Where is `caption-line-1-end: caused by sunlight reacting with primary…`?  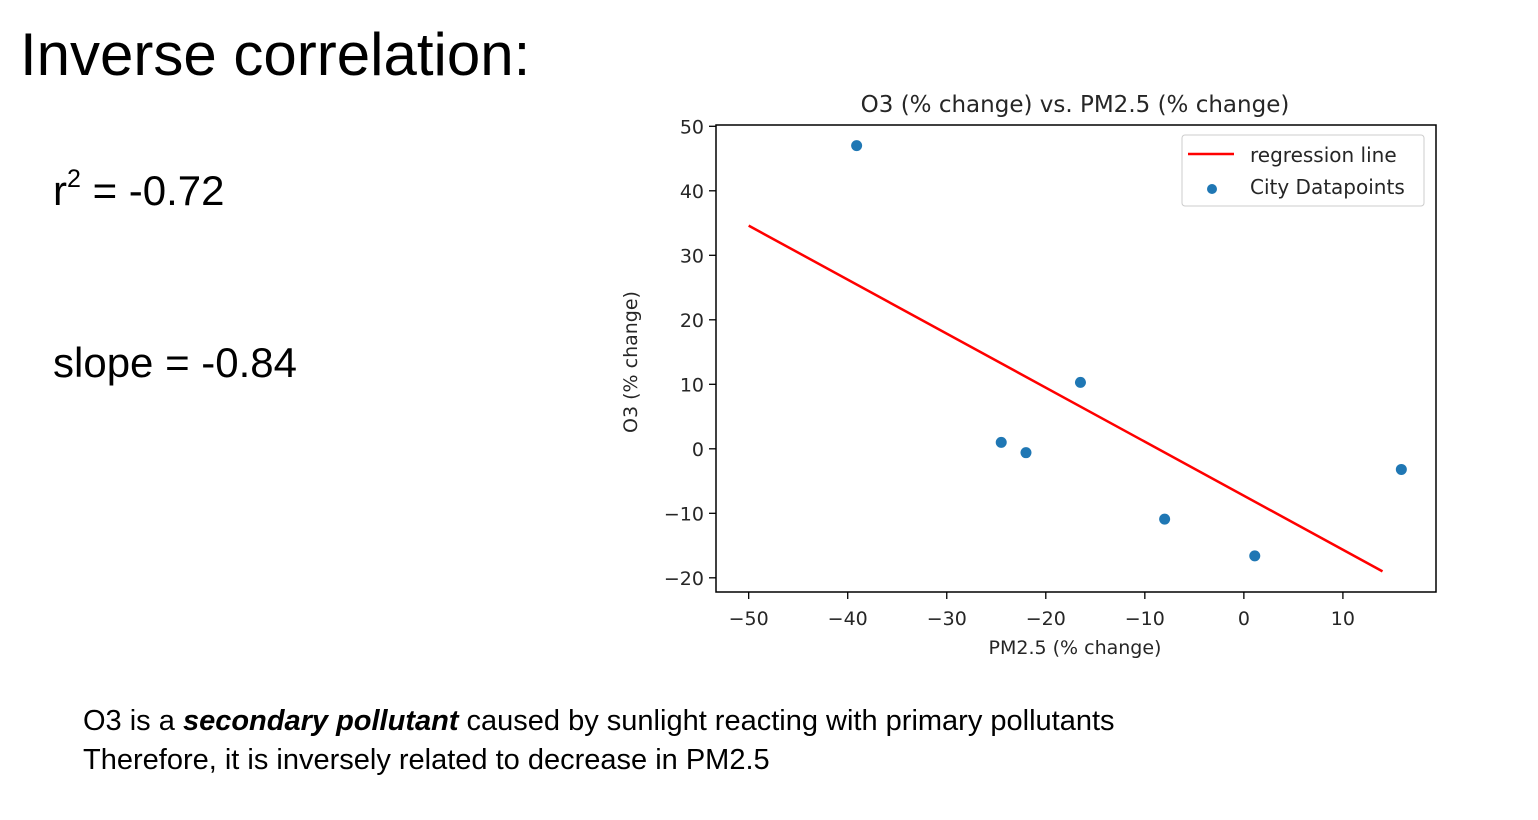
caption-line-1-end: caused by sunlight reacting with primary… is located at coordinates (786, 721).